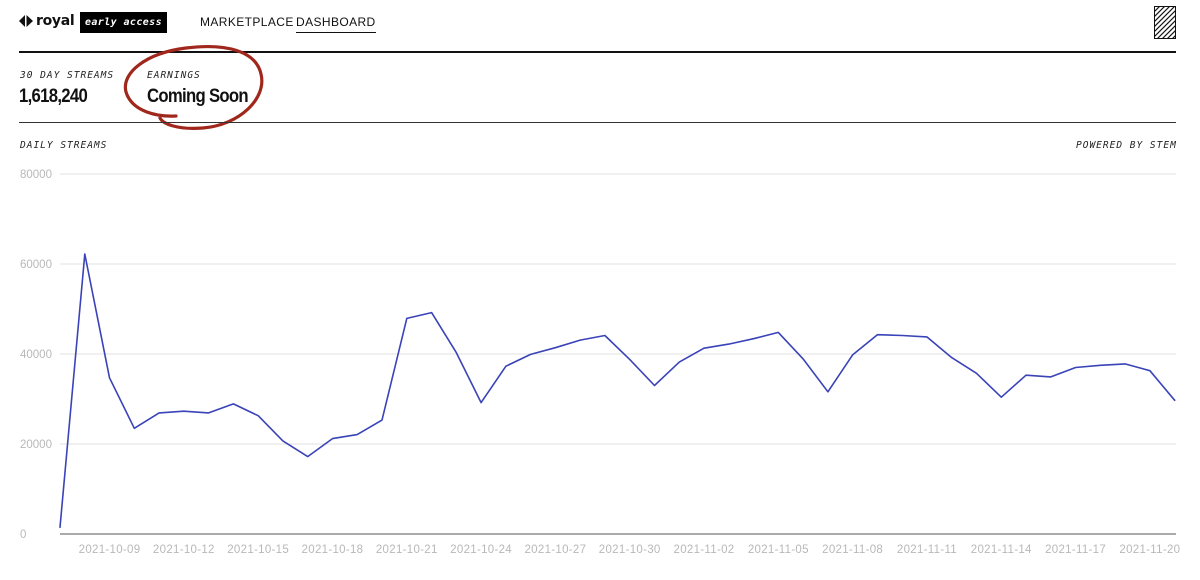 This screenshot has height=580, width=1200. What do you see at coordinates (258, 550) in the screenshot?
I see `x-tick-label: 2021-10-15` at bounding box center [258, 550].